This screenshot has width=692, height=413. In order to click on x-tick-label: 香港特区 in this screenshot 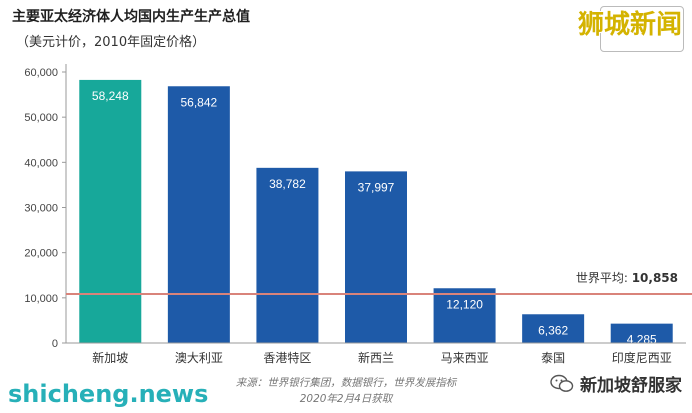, I will do `click(287, 357)`.